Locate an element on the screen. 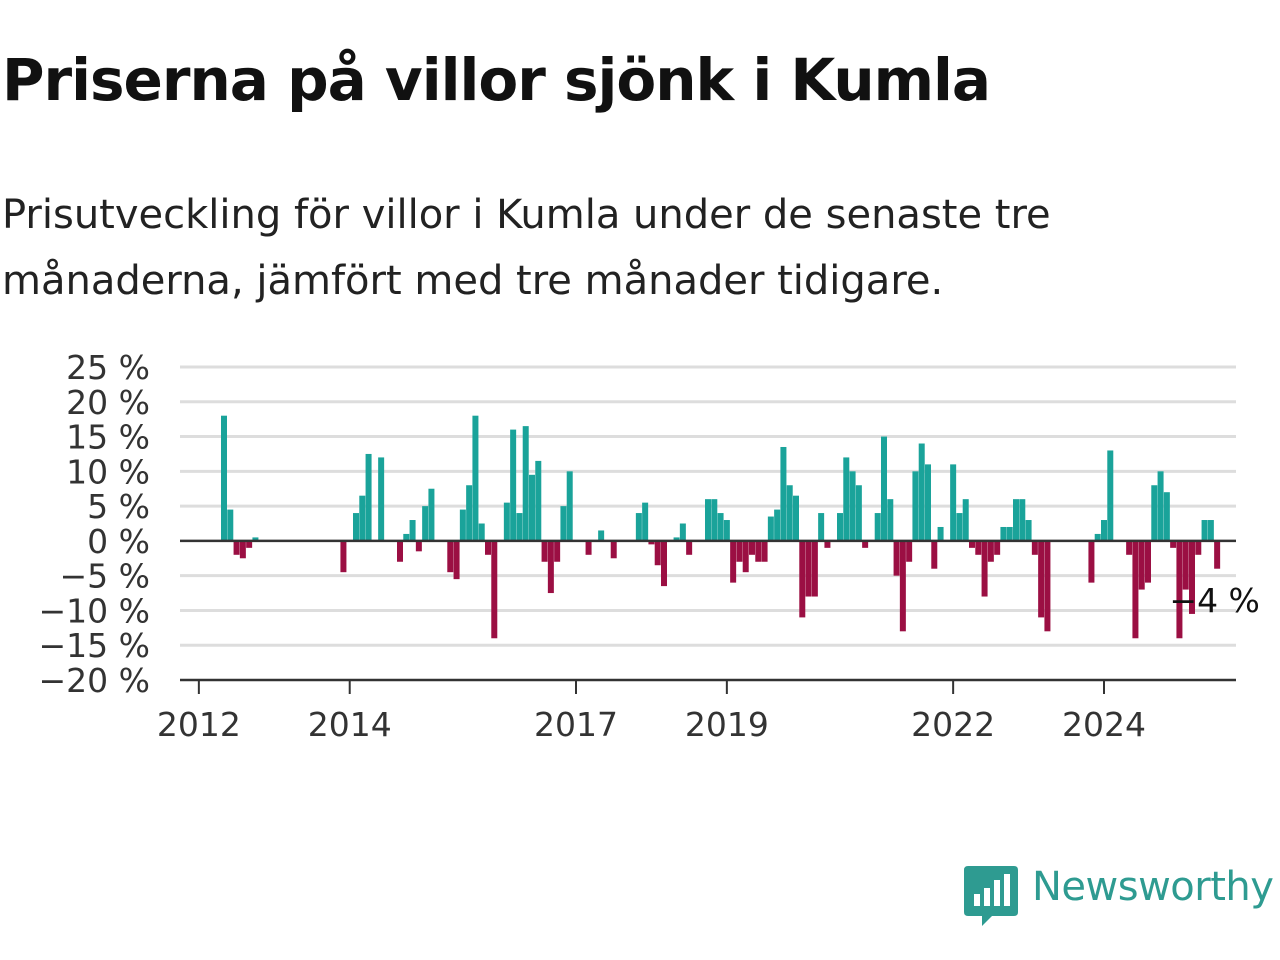 This screenshot has height=960, width=1280. x-tick-label: 2017 is located at coordinates (576, 724).